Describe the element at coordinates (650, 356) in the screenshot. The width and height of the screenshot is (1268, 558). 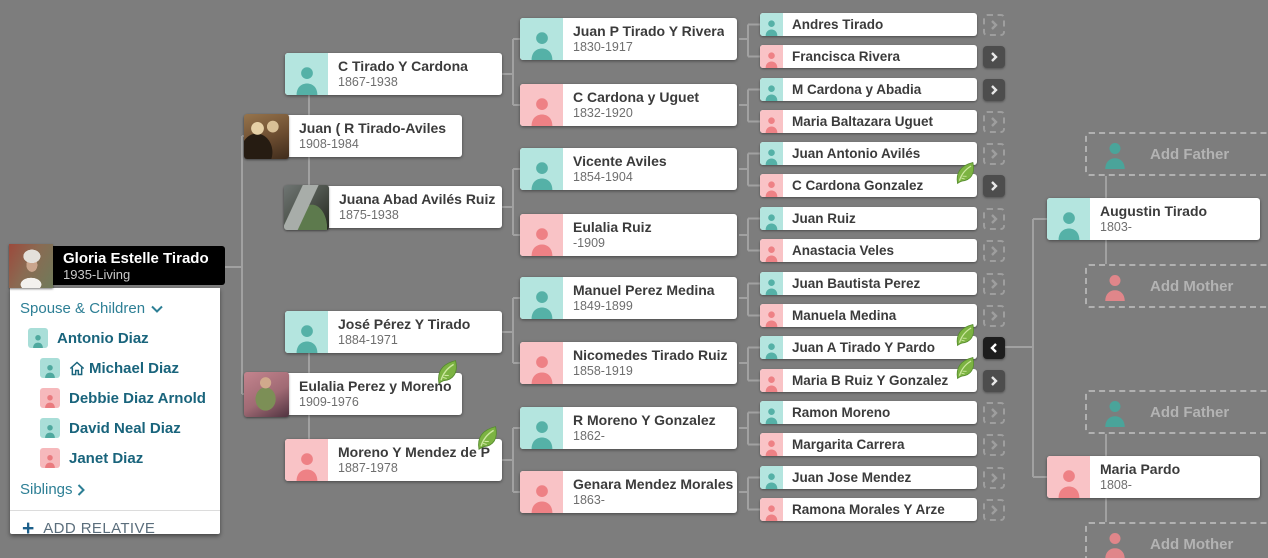
I see `person-name: Nicomedes Tirado Ruiz` at that location.